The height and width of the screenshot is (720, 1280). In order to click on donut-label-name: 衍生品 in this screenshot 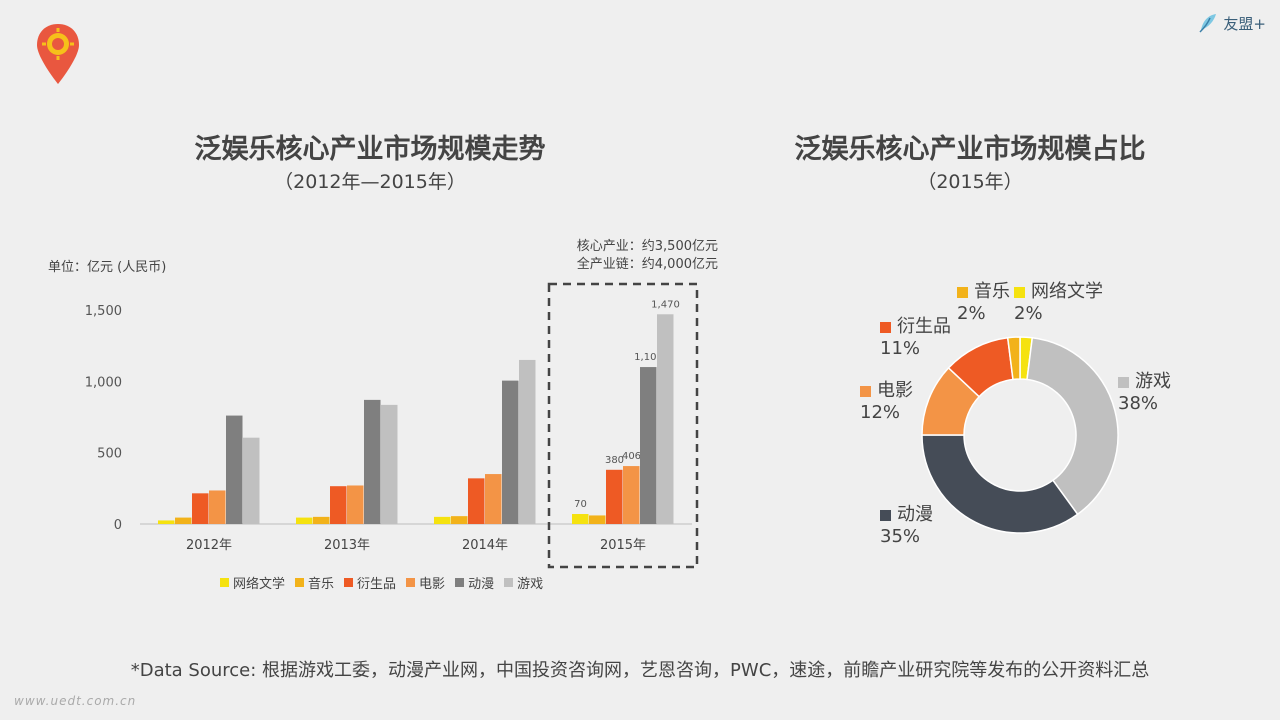, I will do `click(924, 326)`.